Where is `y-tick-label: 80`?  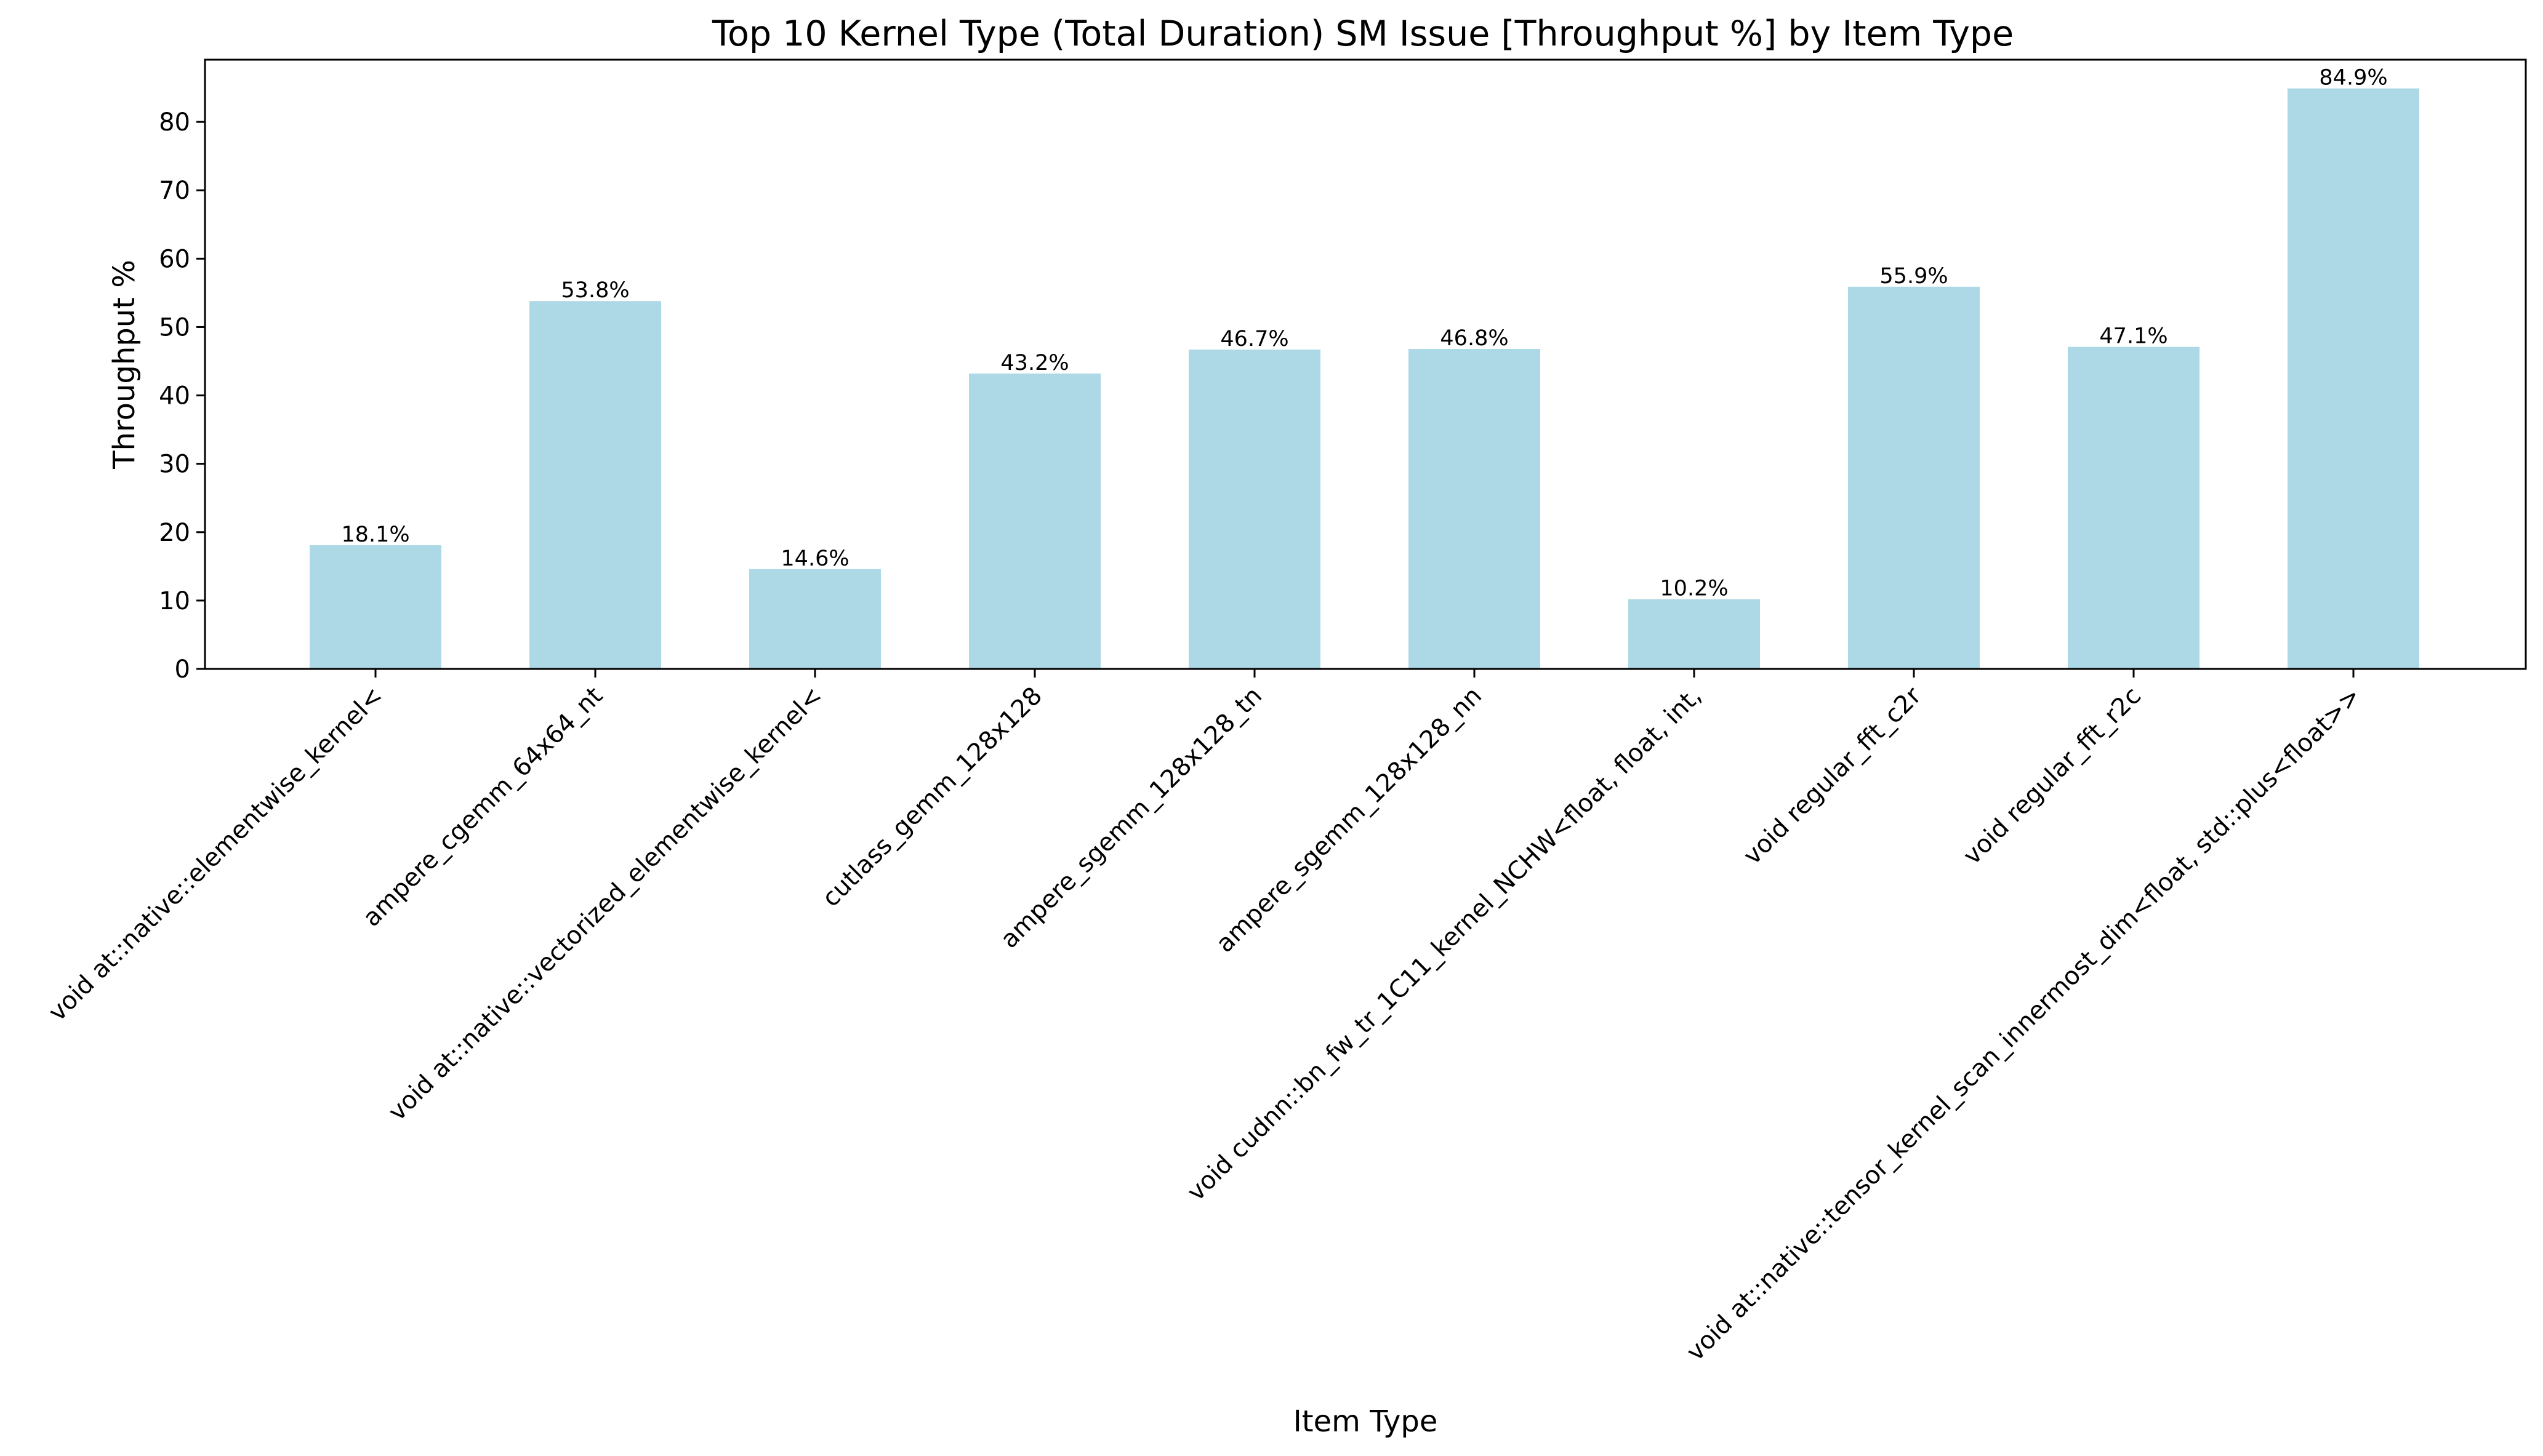
y-tick-label: 80 is located at coordinates (174, 122).